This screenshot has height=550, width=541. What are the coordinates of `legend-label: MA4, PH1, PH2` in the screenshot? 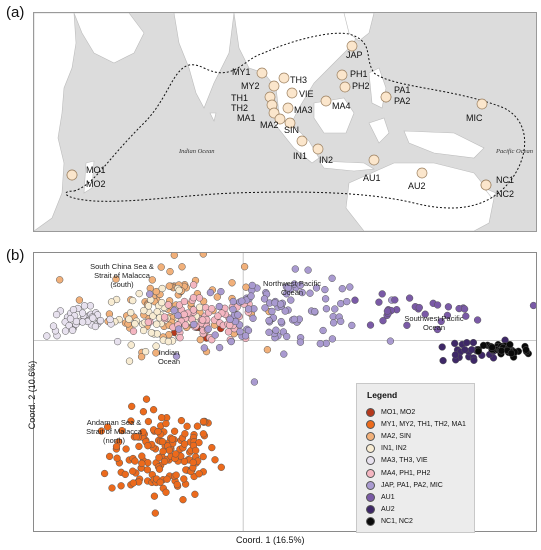 It's located at (406, 473).